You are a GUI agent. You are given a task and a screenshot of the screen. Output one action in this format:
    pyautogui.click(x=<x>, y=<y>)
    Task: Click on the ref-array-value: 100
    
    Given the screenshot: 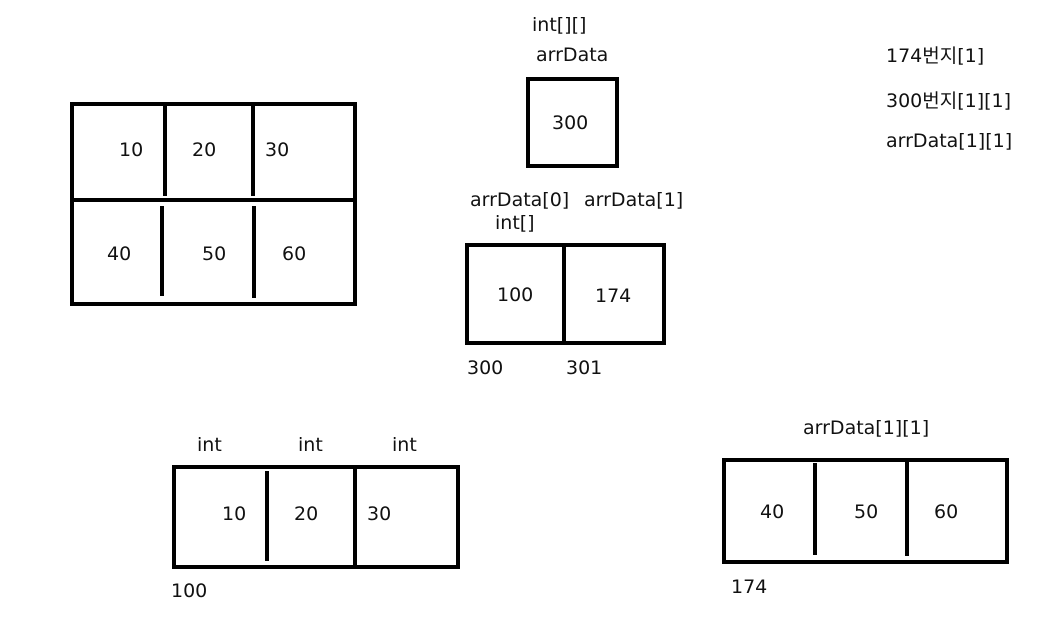 What is the action you would take?
    pyautogui.click(x=515, y=295)
    